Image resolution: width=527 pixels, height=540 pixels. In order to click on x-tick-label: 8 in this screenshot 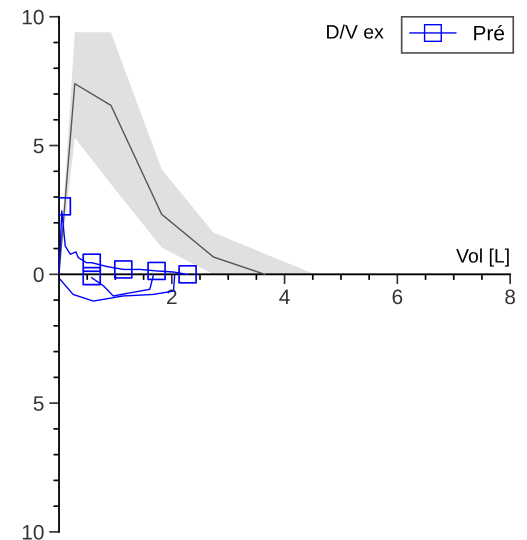, I will do `click(510, 296)`.